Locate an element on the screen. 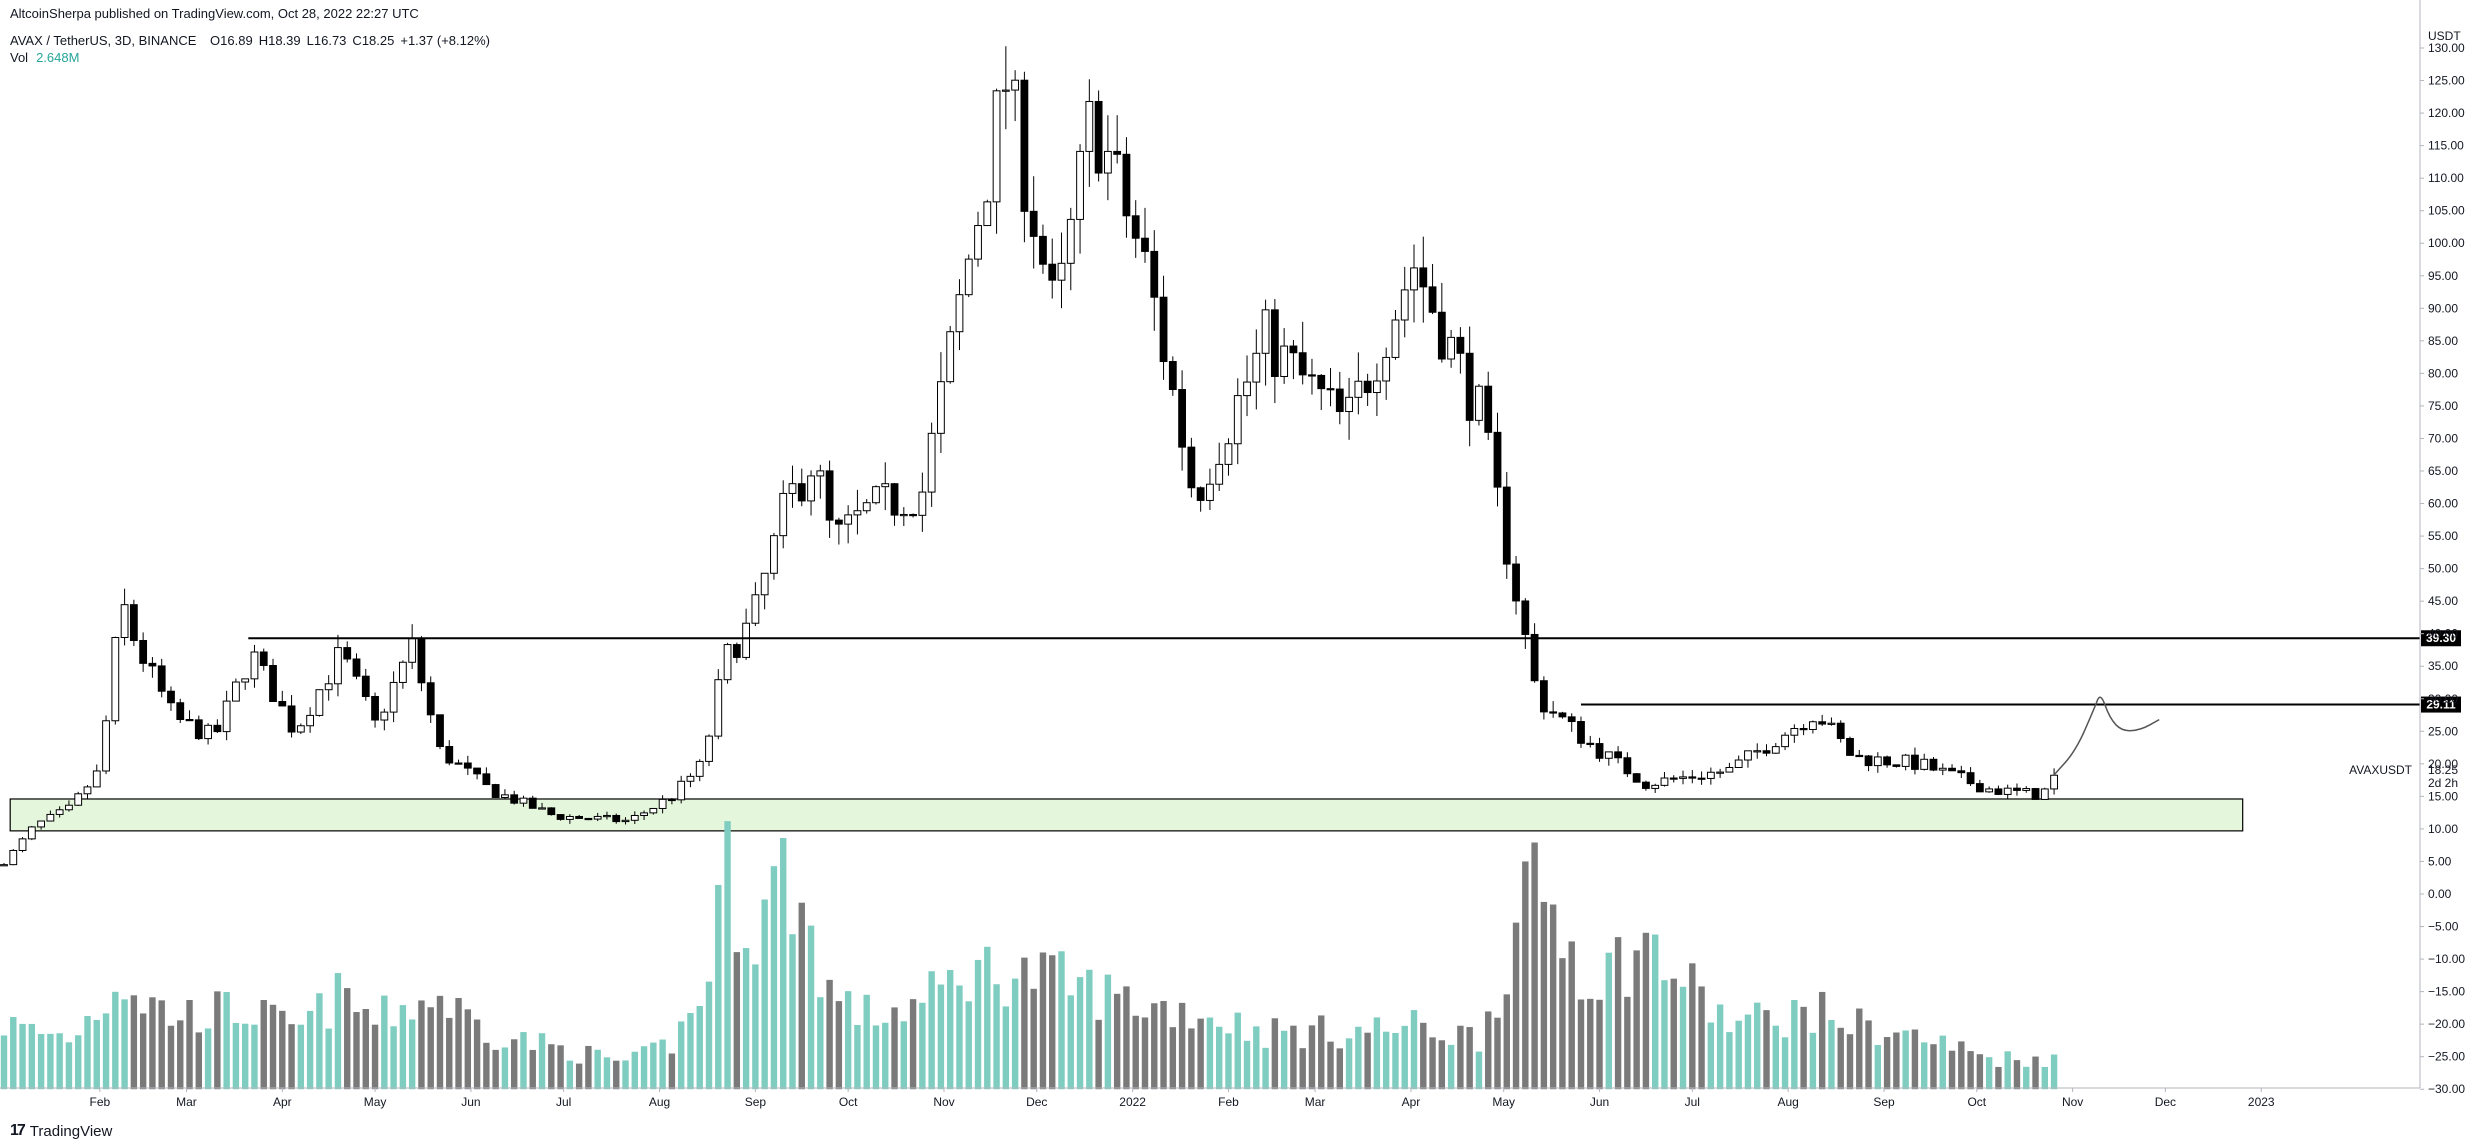 This screenshot has height=1148, width=2474. ohlc-value: 18.25 is located at coordinates (378, 40).